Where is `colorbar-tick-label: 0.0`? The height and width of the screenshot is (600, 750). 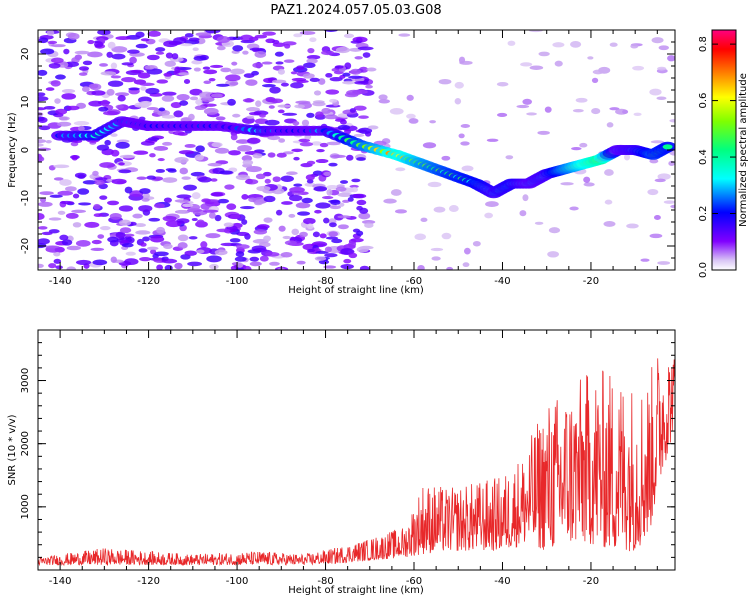 colorbar-tick-label: 0.0 is located at coordinates (703, 270).